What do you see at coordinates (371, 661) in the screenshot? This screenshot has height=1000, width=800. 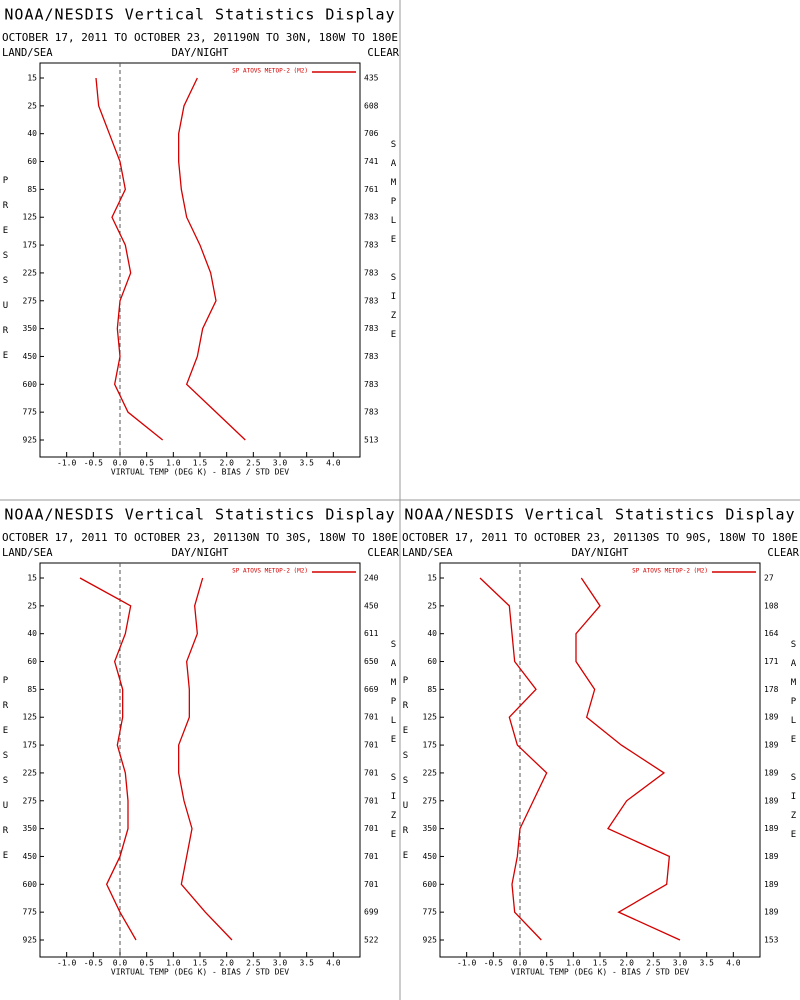 I see `sample-size-label: 650` at bounding box center [371, 661].